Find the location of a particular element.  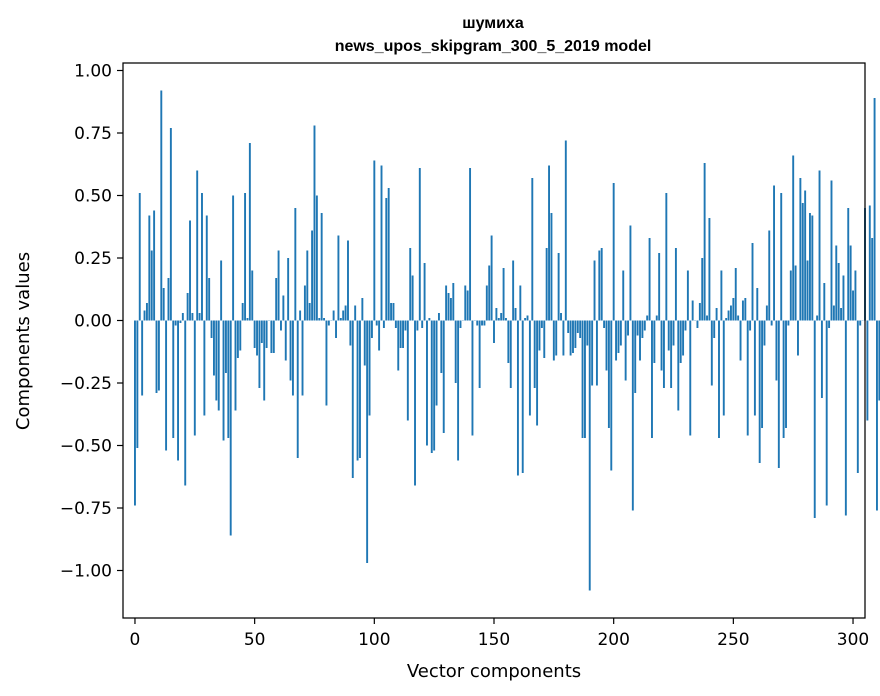

y-axis-label: Components values is located at coordinates (23, 341).